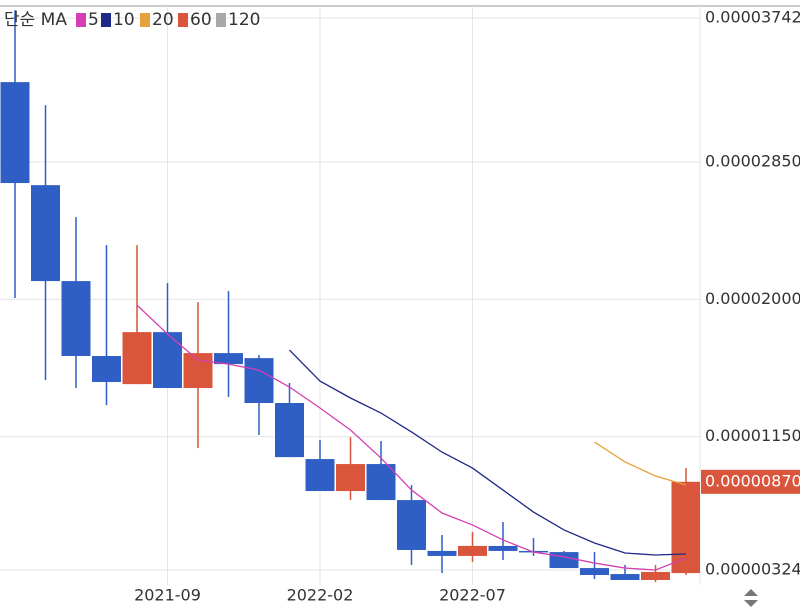  I want to click on legend-label: 10, so click(124, 20).